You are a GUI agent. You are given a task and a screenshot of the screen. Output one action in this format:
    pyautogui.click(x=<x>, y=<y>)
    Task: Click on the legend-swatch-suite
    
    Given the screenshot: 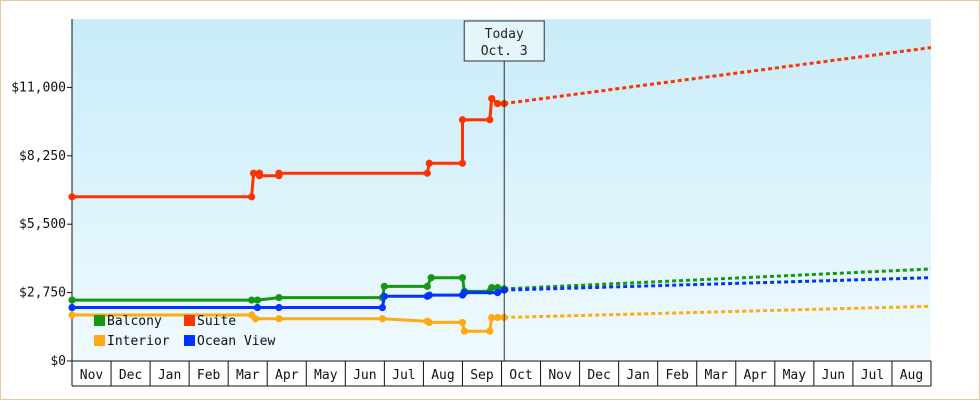 What is the action you would take?
    pyautogui.click(x=189, y=320)
    